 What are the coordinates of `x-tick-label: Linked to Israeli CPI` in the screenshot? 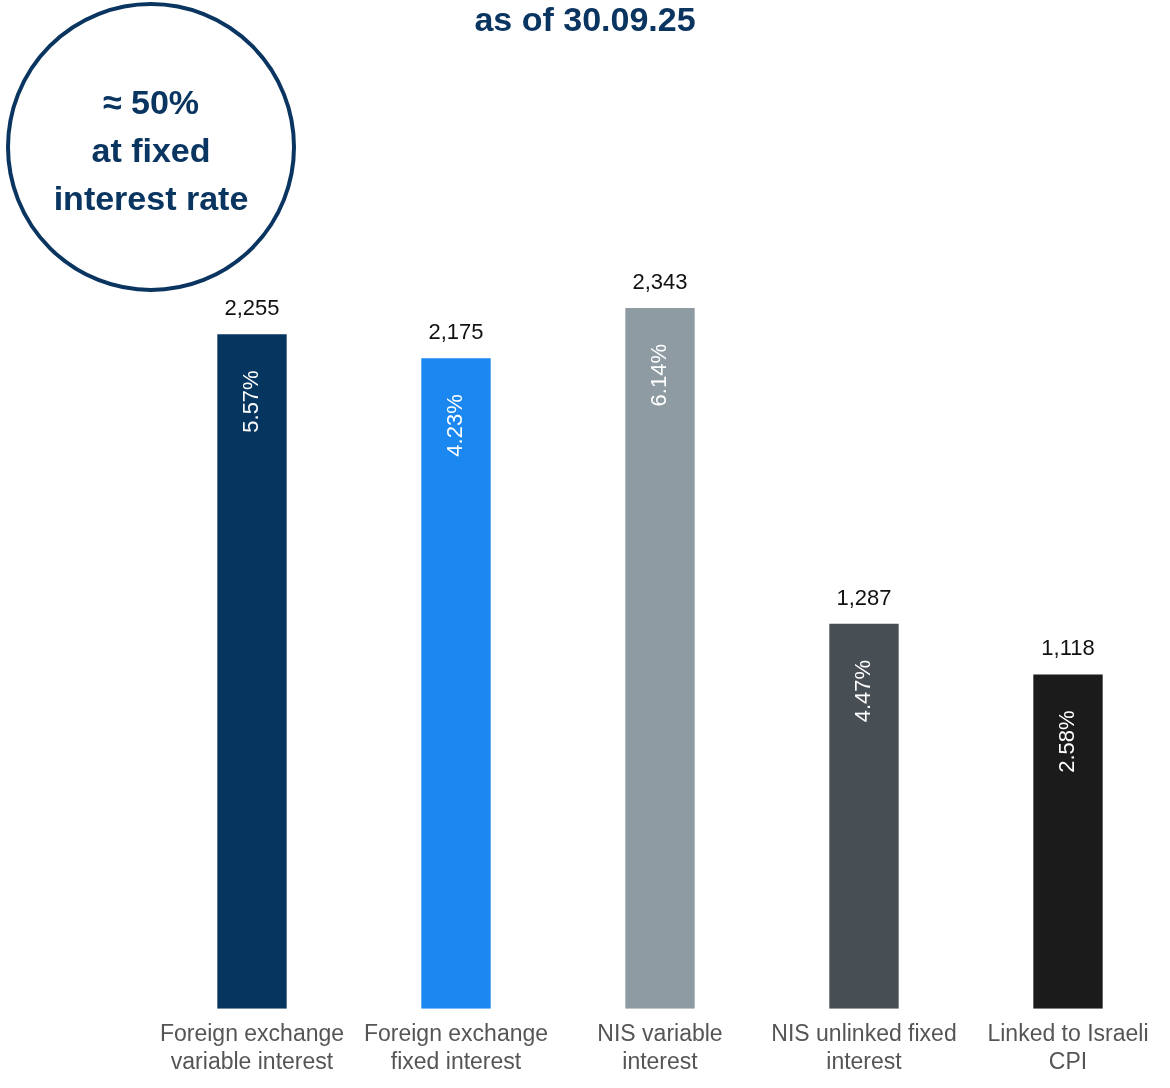 It's located at (1068, 1046).